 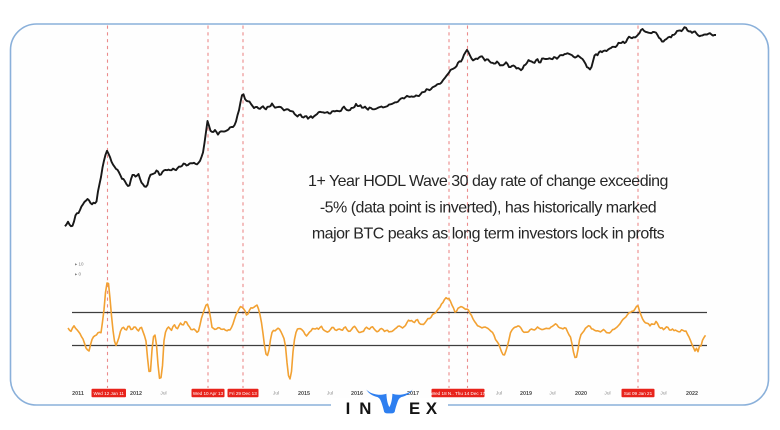 What do you see at coordinates (365, 408) in the screenshot?
I see `svg-text: N` at bounding box center [365, 408].